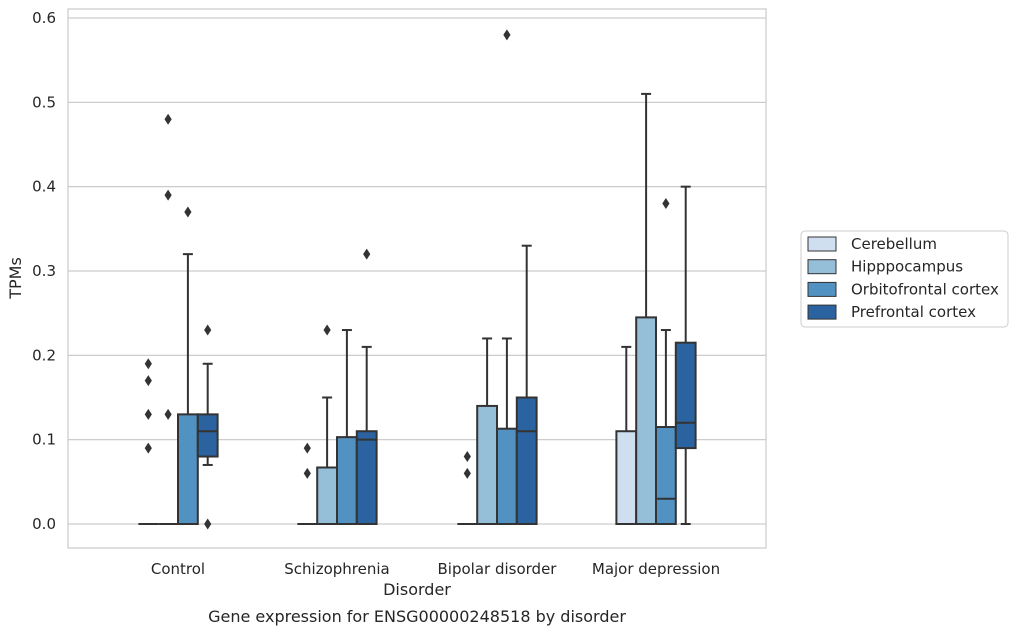 This screenshot has width=1018, height=634. Describe the element at coordinates (498, 569) in the screenshot. I see `x-tick-label: Bipolar disorder` at that location.